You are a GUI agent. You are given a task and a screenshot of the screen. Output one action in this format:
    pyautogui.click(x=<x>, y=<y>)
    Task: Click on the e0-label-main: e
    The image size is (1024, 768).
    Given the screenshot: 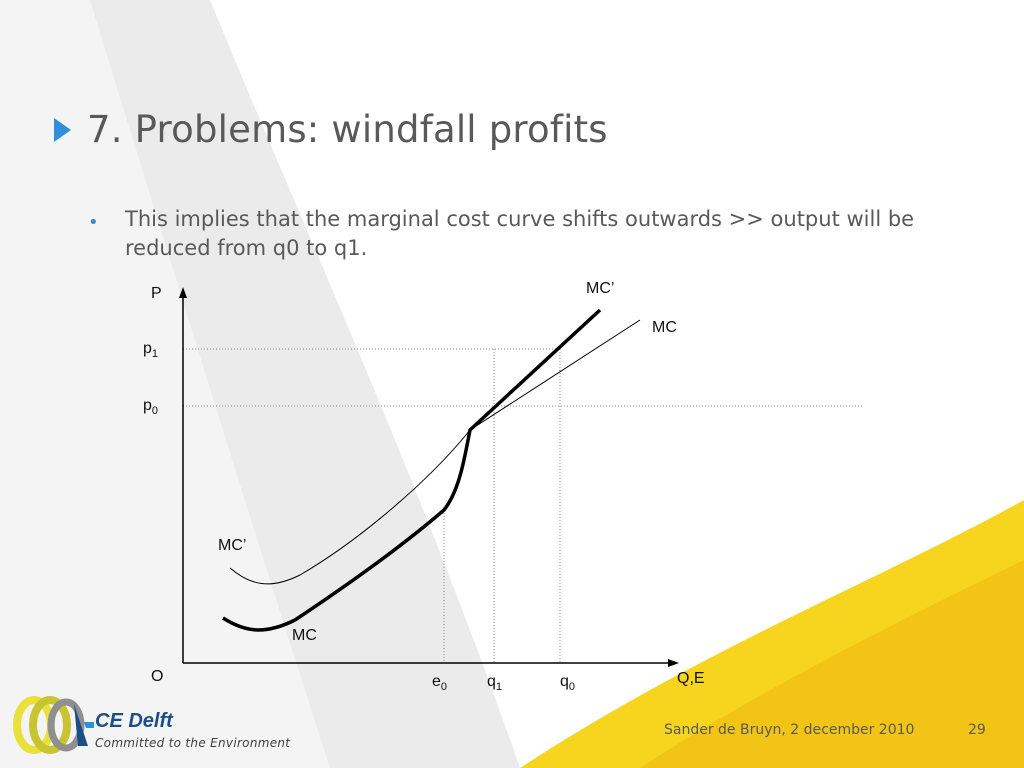 What is the action you would take?
    pyautogui.click(x=436, y=681)
    